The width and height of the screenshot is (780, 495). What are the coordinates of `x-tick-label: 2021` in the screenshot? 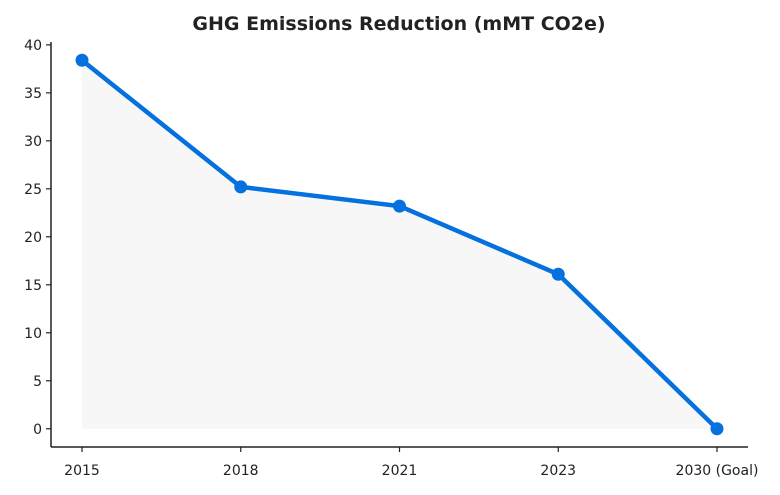 It's located at (400, 471).